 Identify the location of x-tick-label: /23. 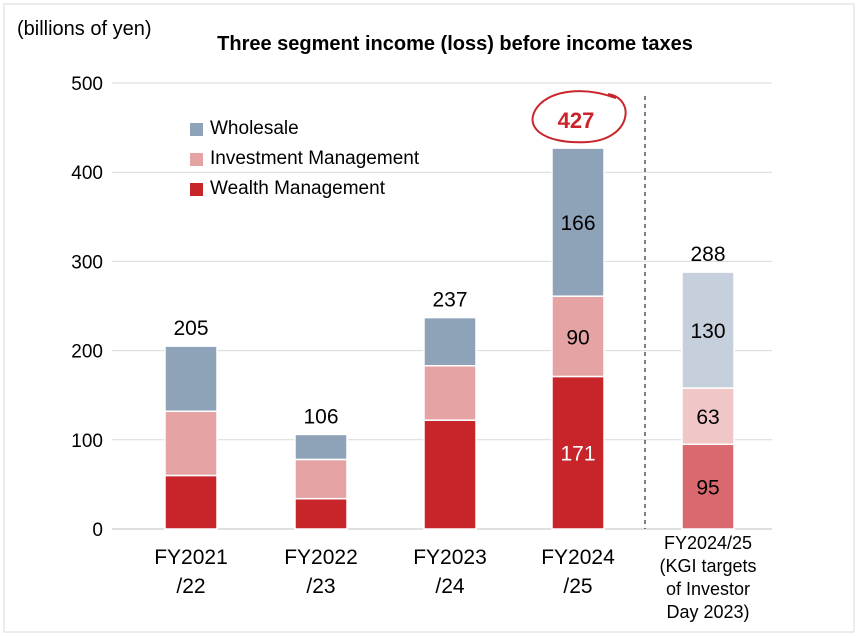
(320, 586).